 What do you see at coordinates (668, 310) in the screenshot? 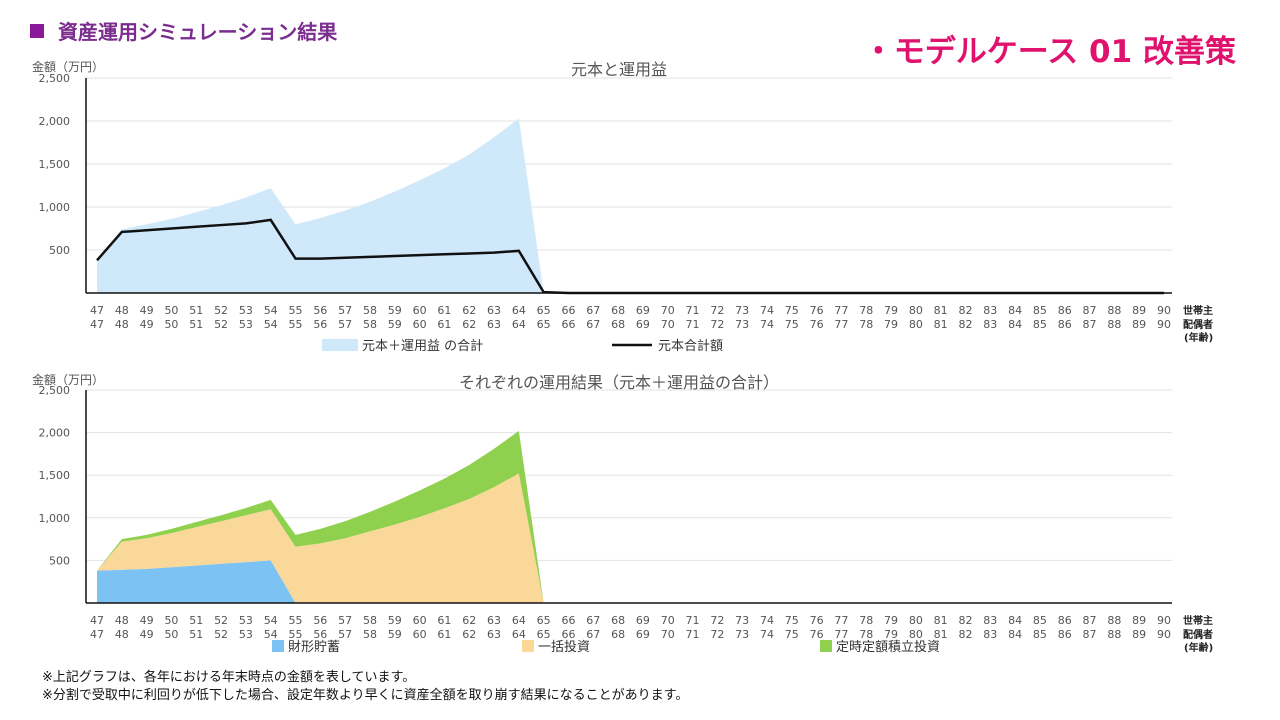
I see `x-tick-label-head: 70` at bounding box center [668, 310].